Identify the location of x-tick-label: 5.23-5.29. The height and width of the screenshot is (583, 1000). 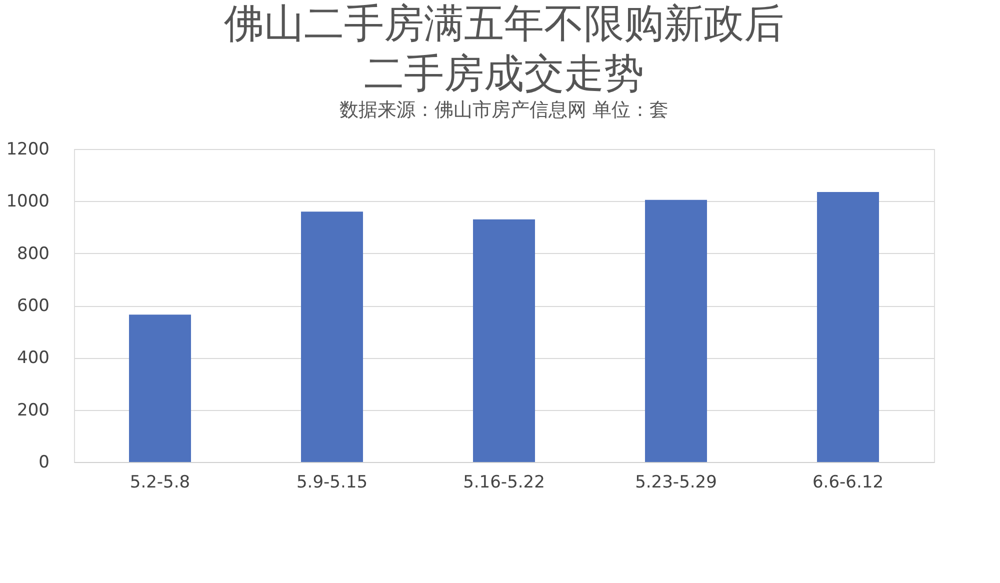
(676, 482).